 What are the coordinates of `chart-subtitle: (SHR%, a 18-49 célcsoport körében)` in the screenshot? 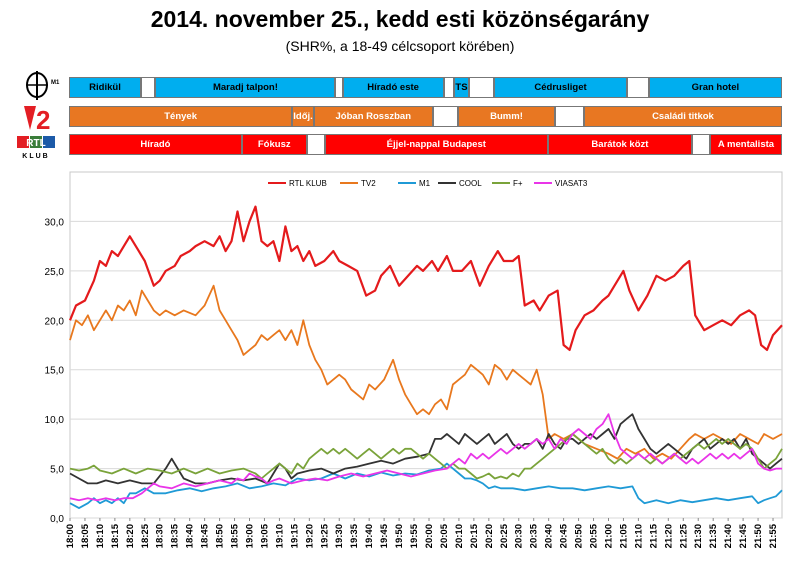 It's located at (400, 46).